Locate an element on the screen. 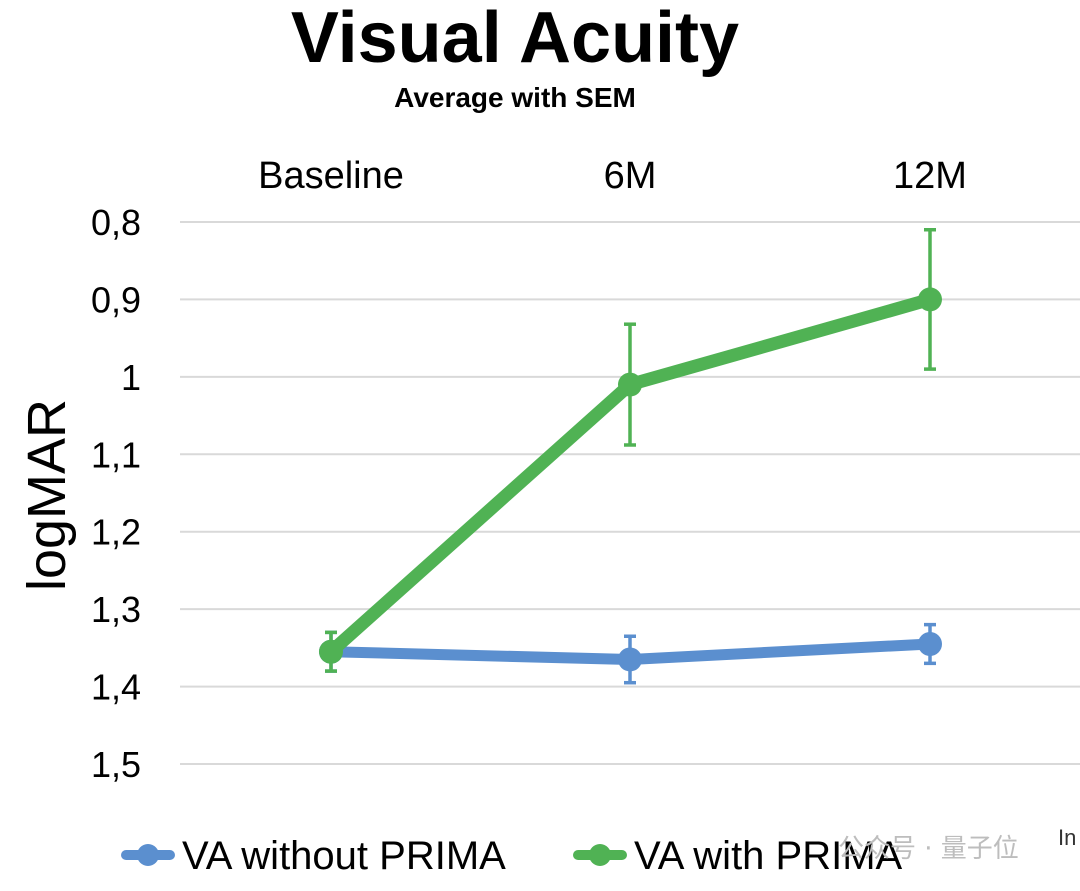 The width and height of the screenshot is (1080, 891). x-tick-label: 12M is located at coordinates (930, 176).